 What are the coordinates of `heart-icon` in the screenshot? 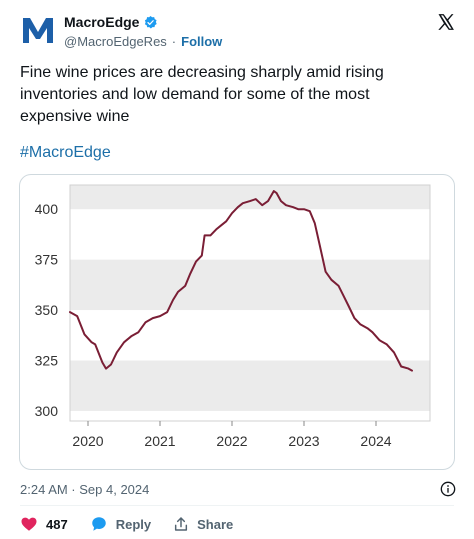 It's located at (29, 524).